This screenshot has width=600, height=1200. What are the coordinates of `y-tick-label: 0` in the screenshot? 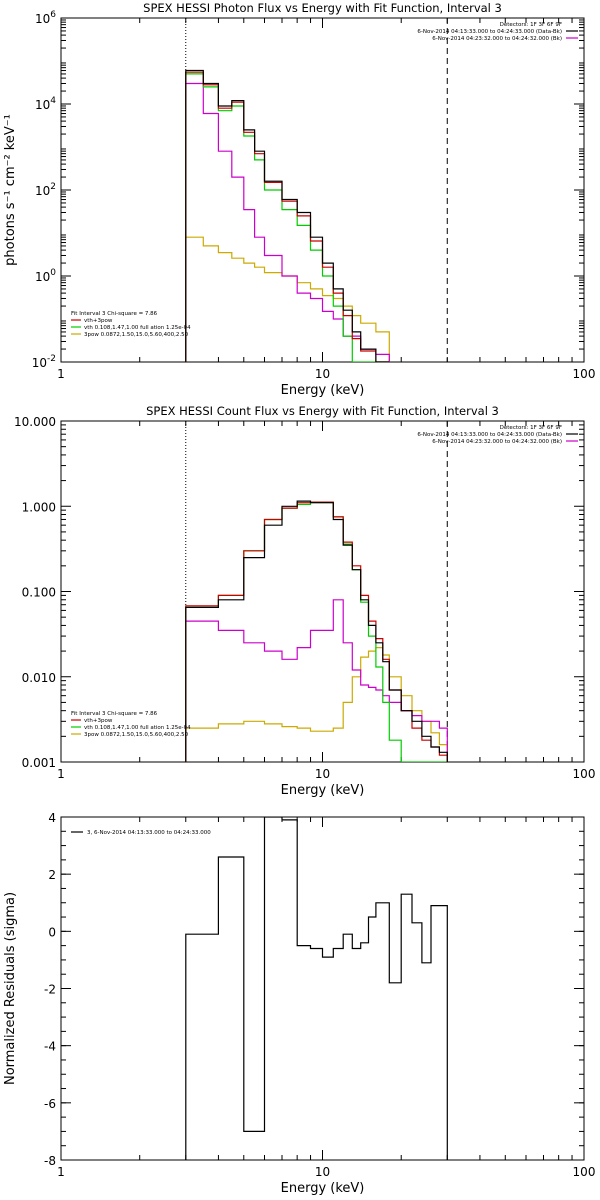 It's located at (52, 932).